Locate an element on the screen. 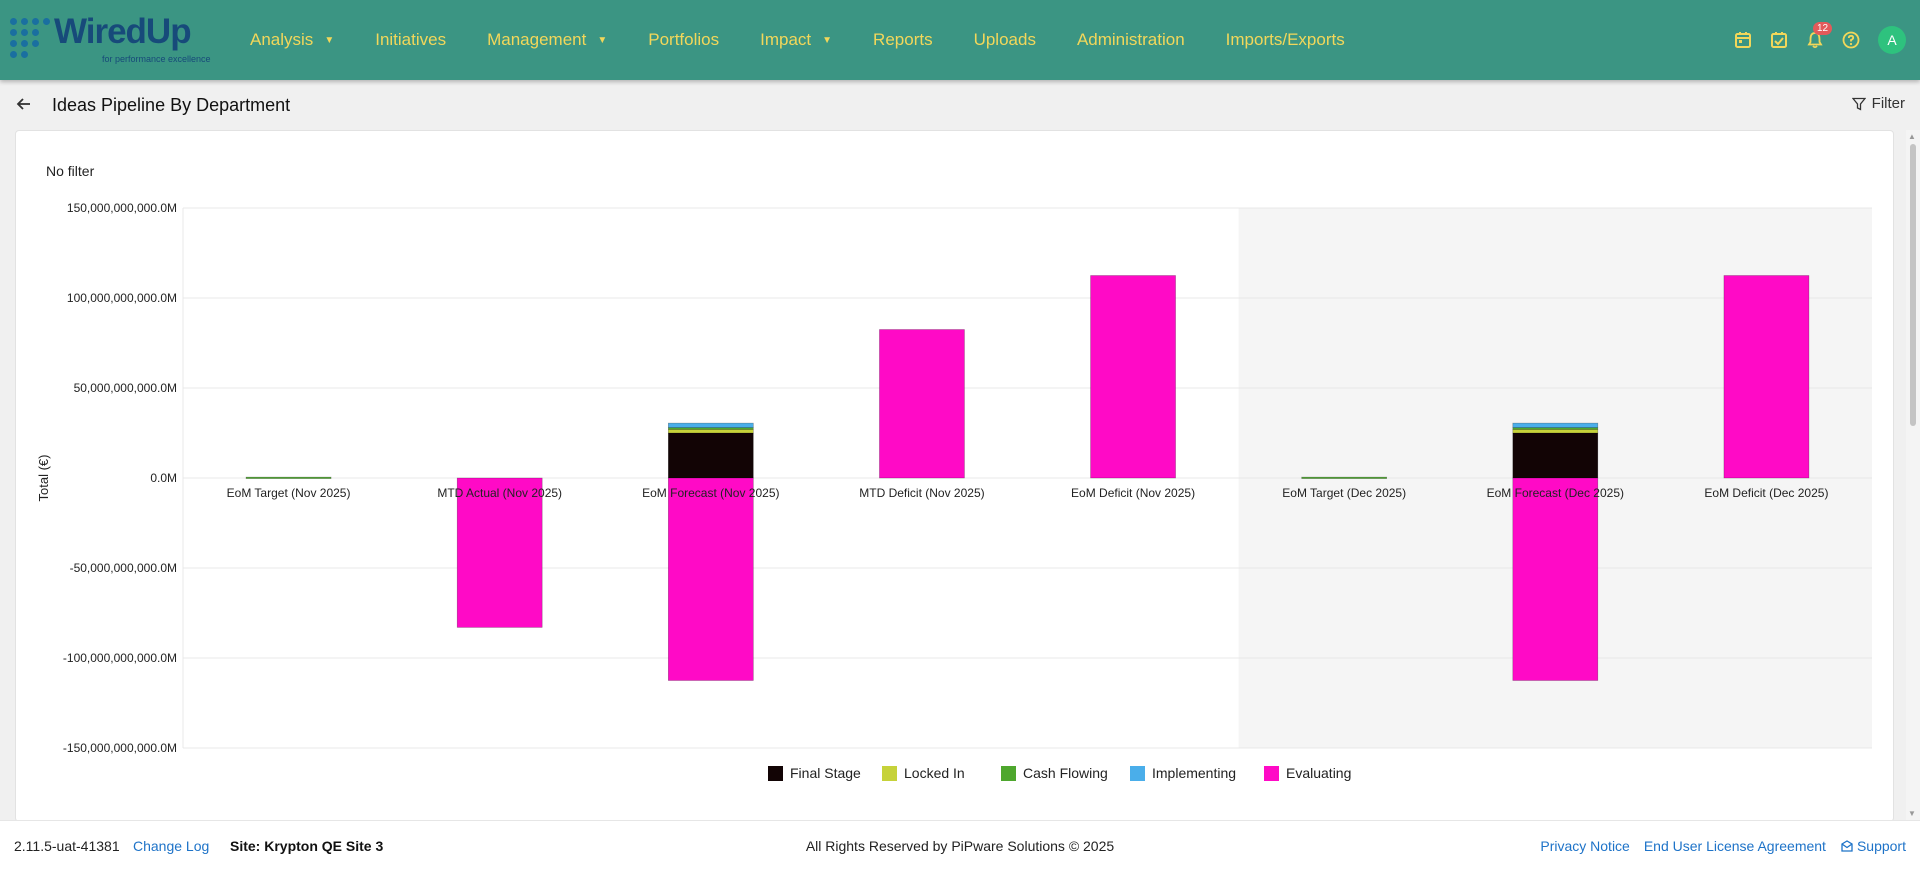 This screenshot has height=870, width=1920. nav-item-administration: Administration is located at coordinates (1131, 40).